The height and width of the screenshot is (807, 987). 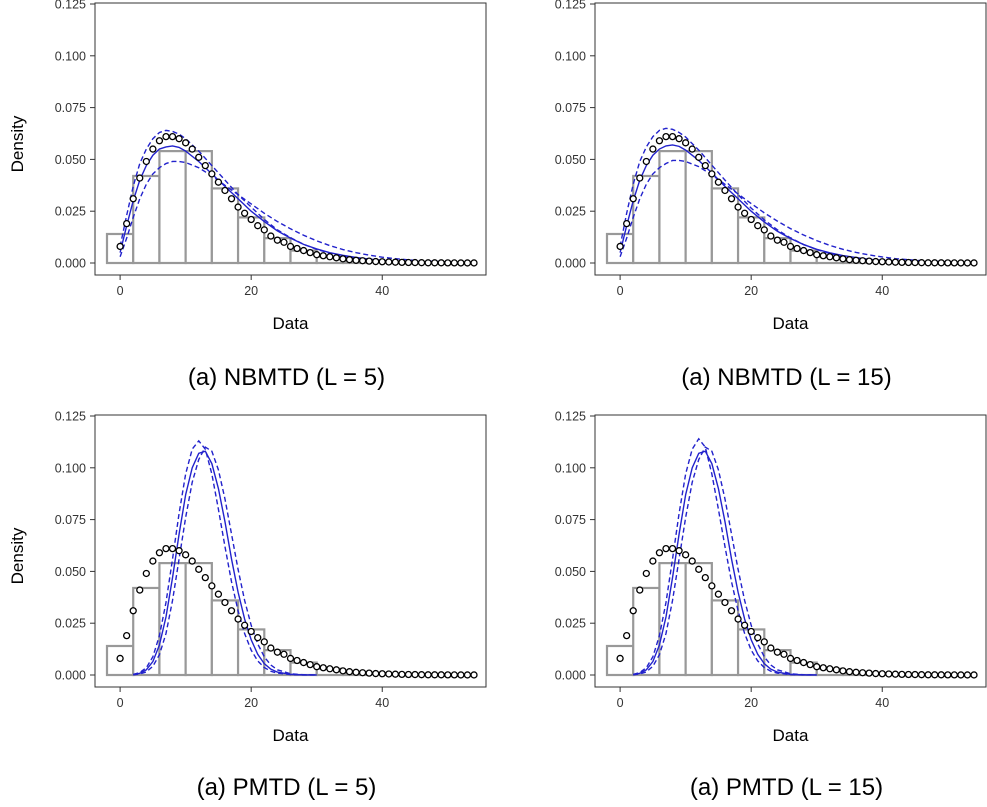 What do you see at coordinates (570, 160) in the screenshot?
I see `y-tick-label: 0.050` at bounding box center [570, 160].